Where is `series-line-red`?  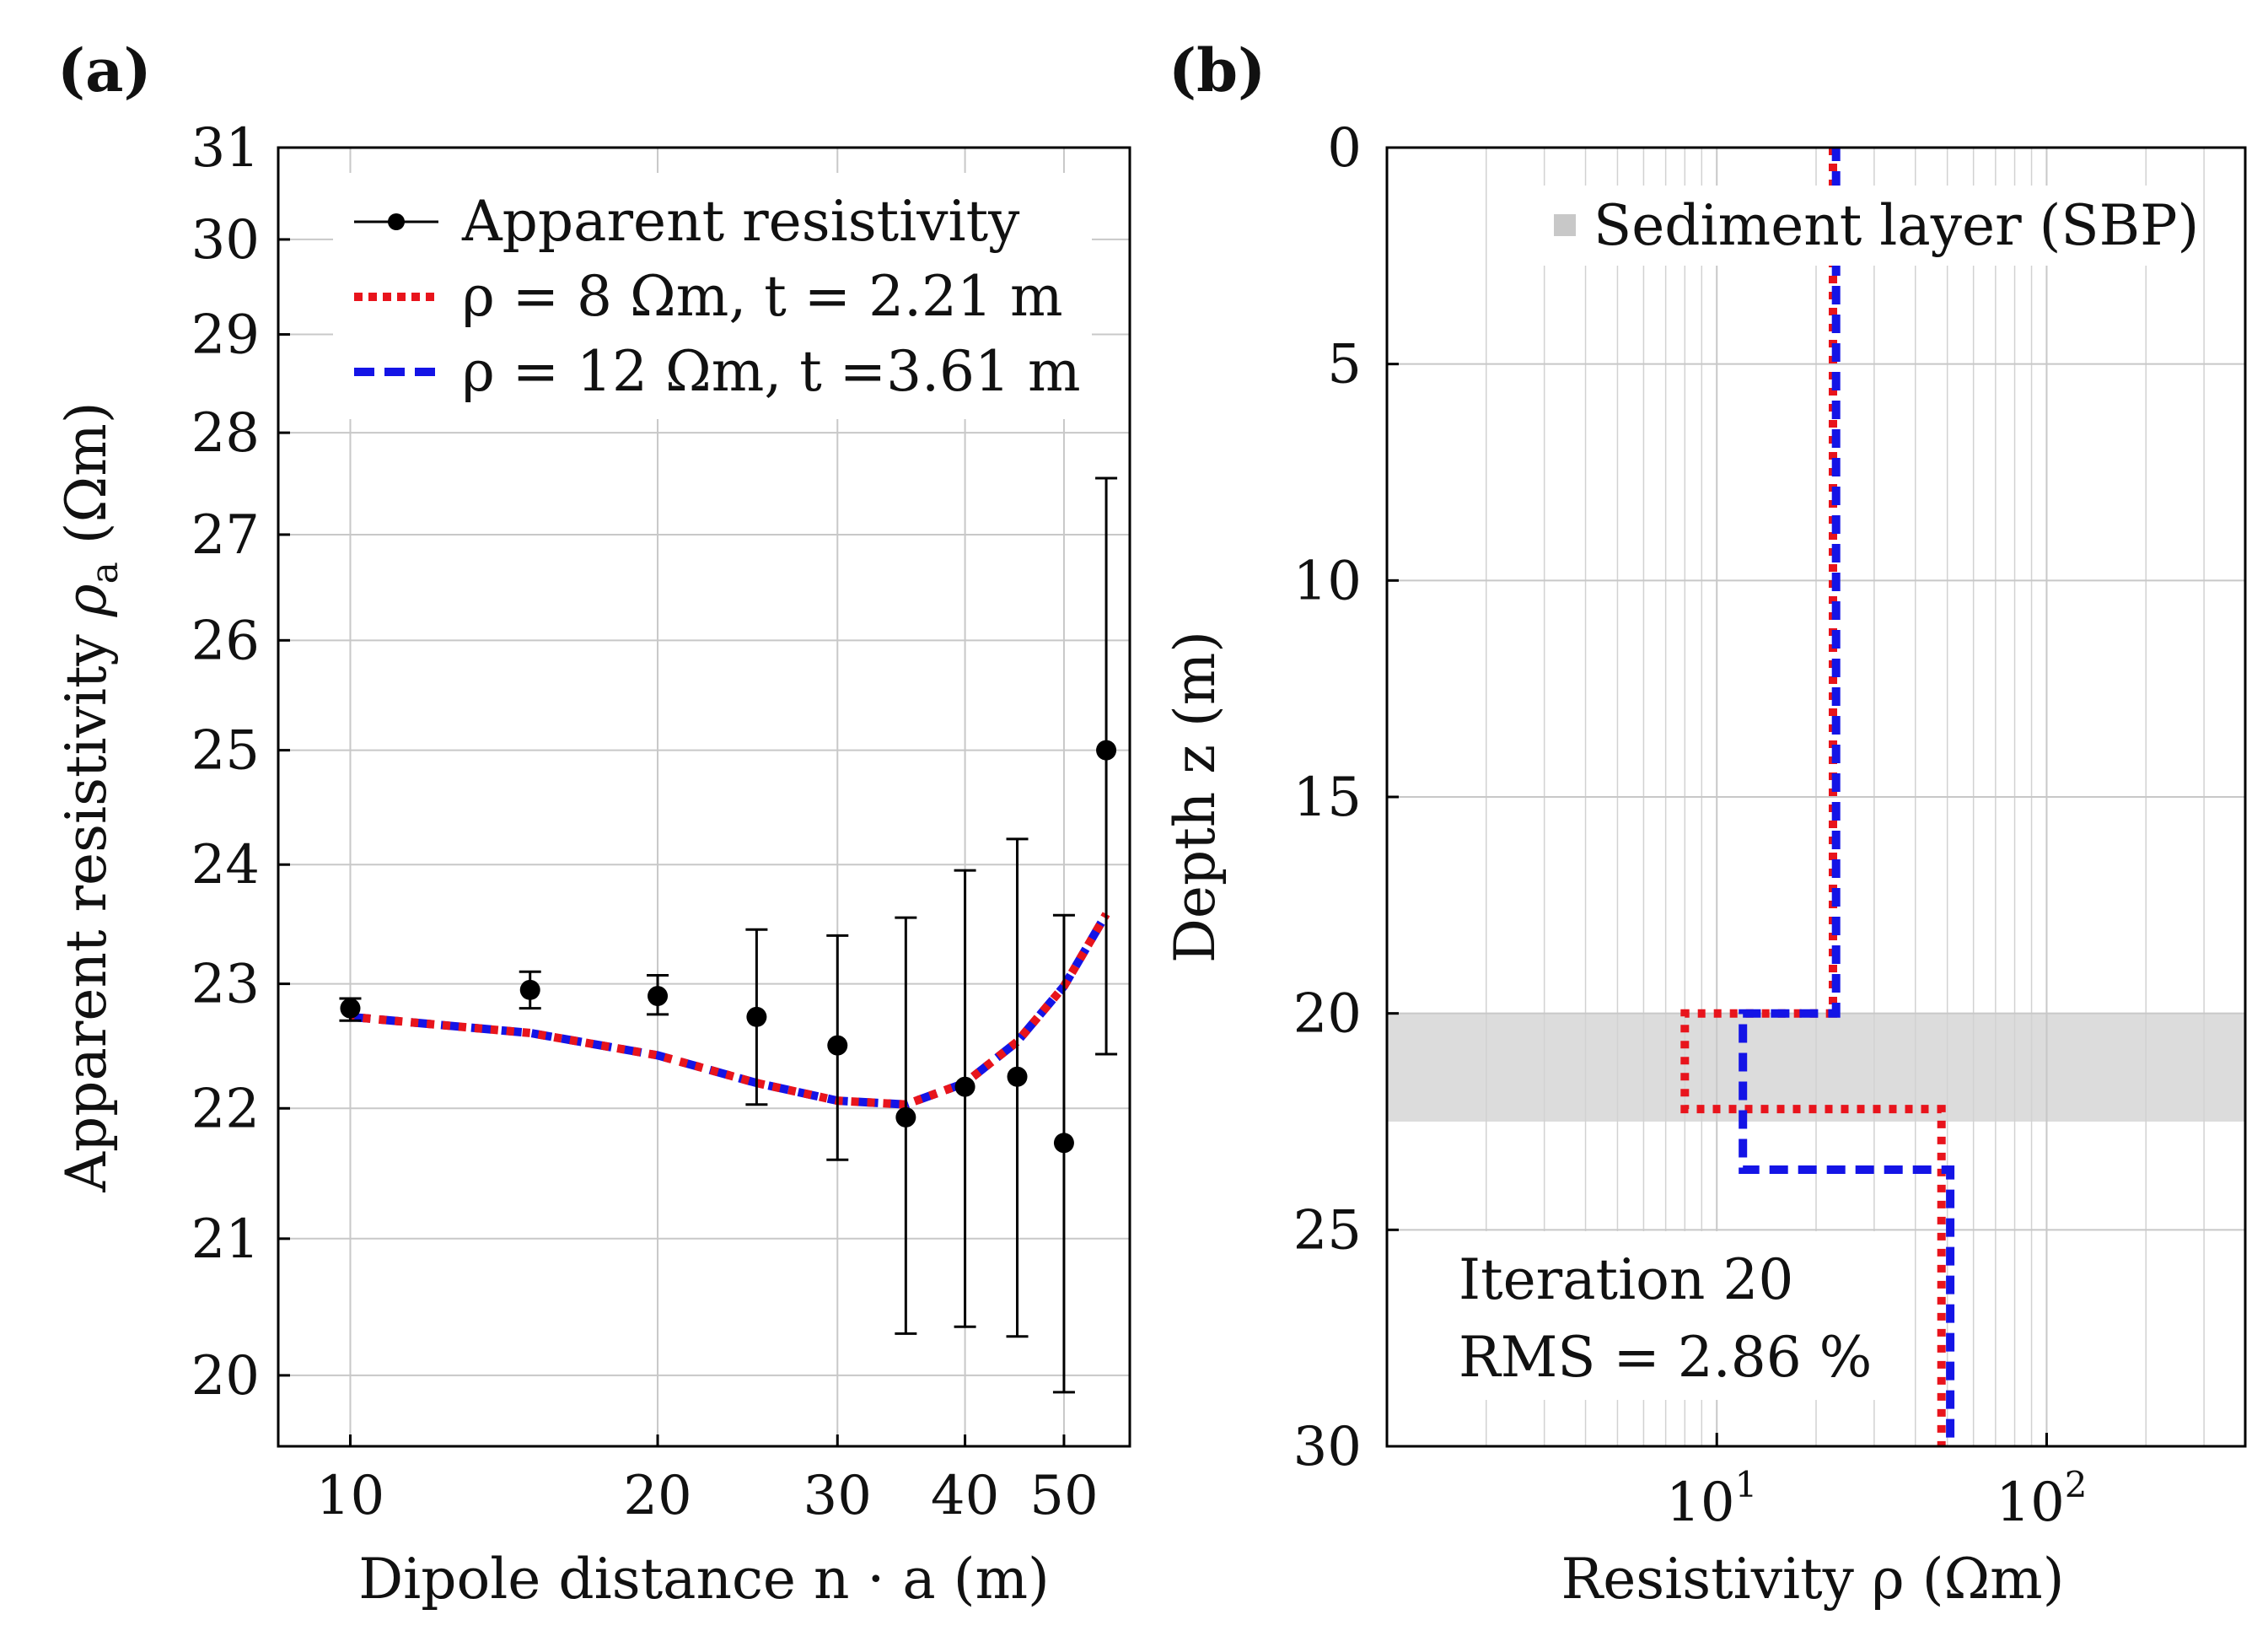 series-line-red is located at coordinates (730, 1011).